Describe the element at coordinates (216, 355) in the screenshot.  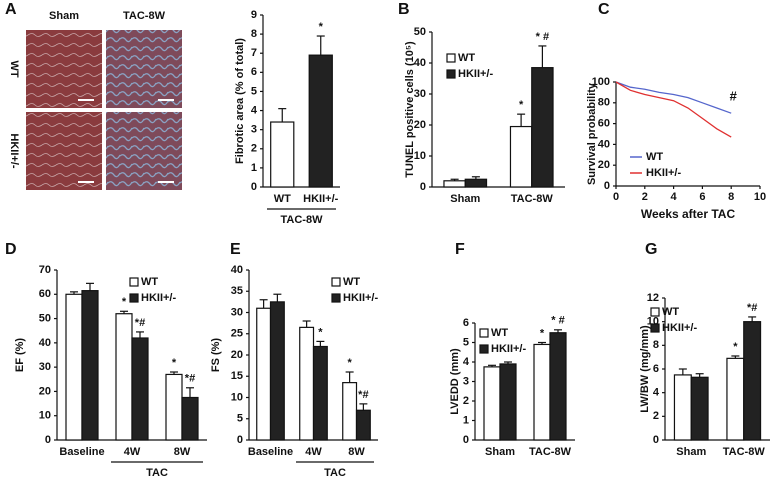
I see `y-axis-label: FS (%)` at that location.